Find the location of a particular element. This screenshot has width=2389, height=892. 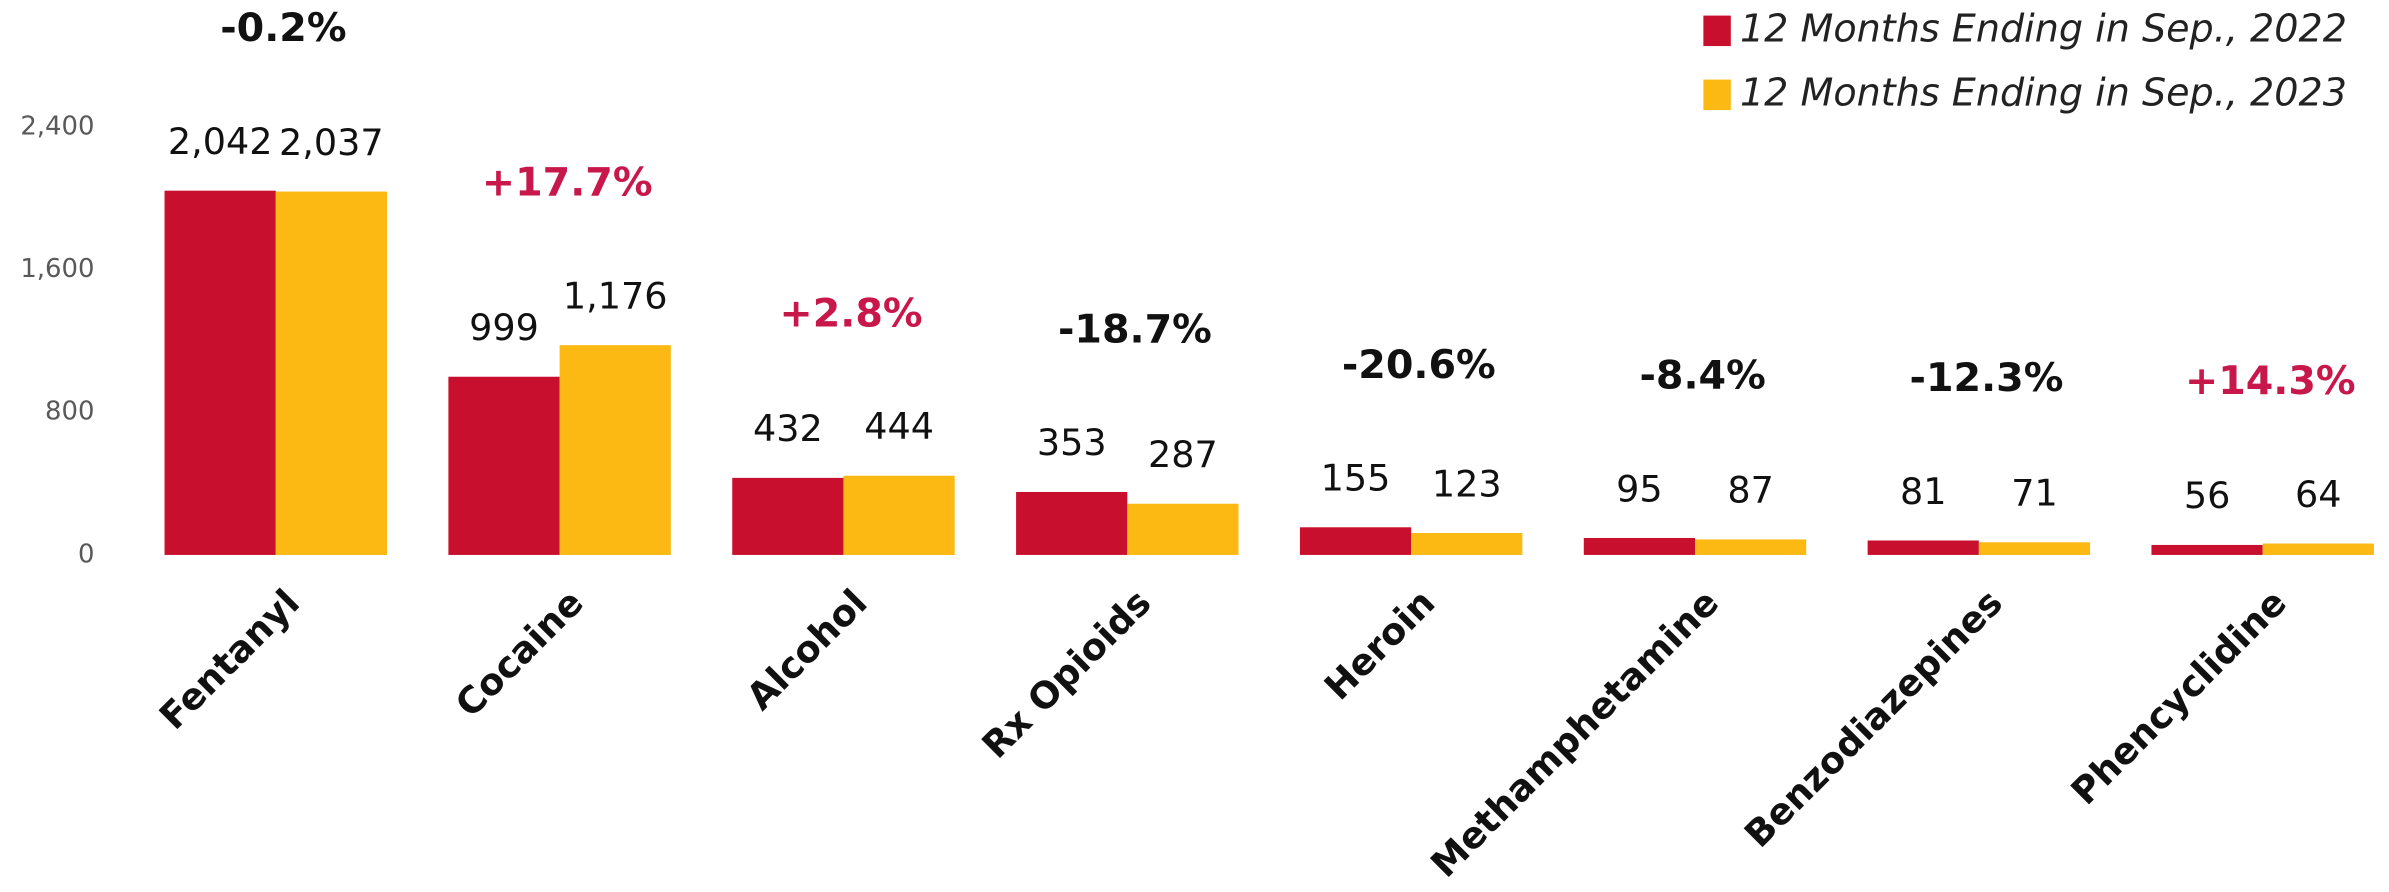

value-label: 1,176 is located at coordinates (615, 295).